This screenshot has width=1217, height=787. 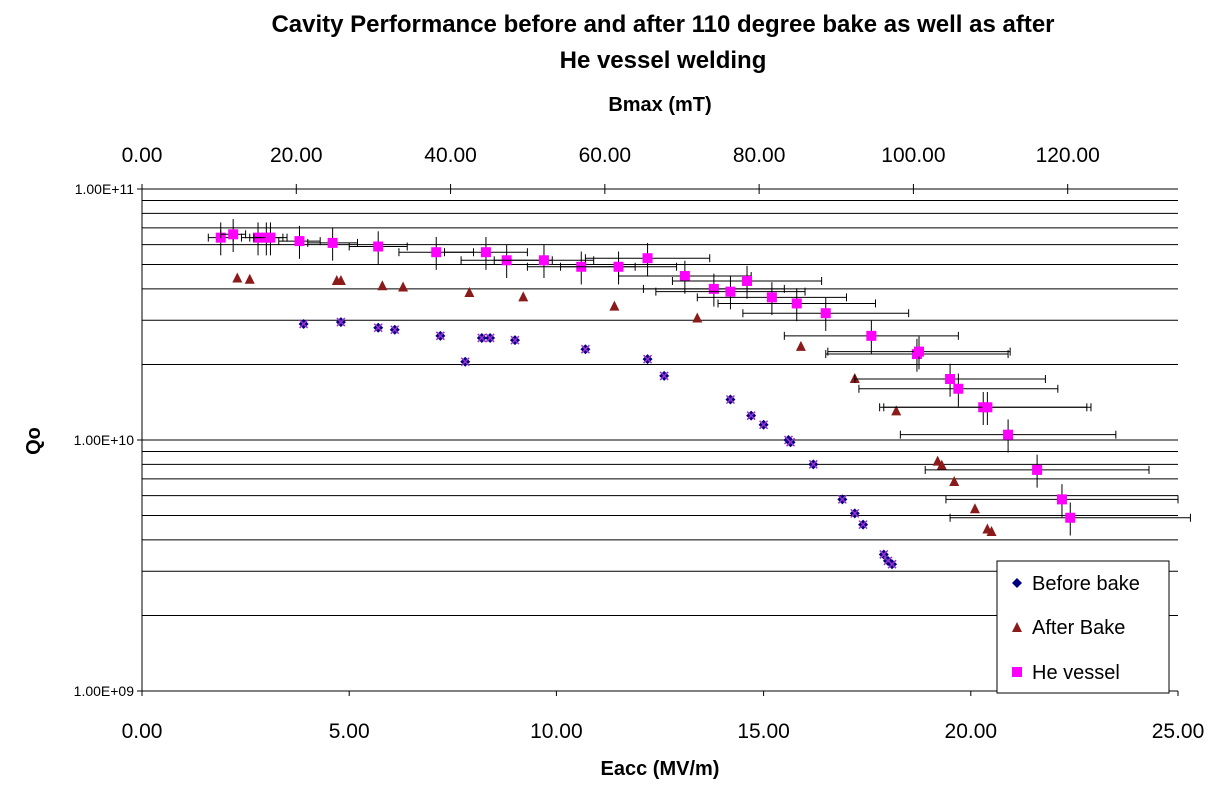 I want to click on legend-label-before-bake: Before bake, so click(x=1086, y=584).